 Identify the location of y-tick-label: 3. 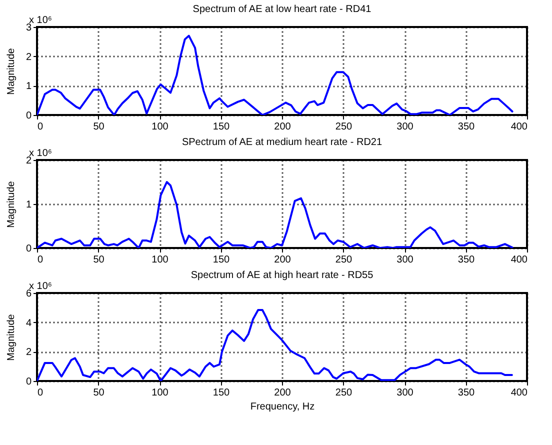
(29, 28).